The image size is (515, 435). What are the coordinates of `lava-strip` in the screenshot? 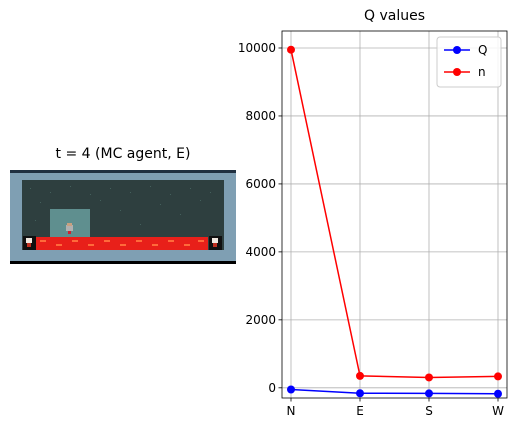 It's located at (122, 243).